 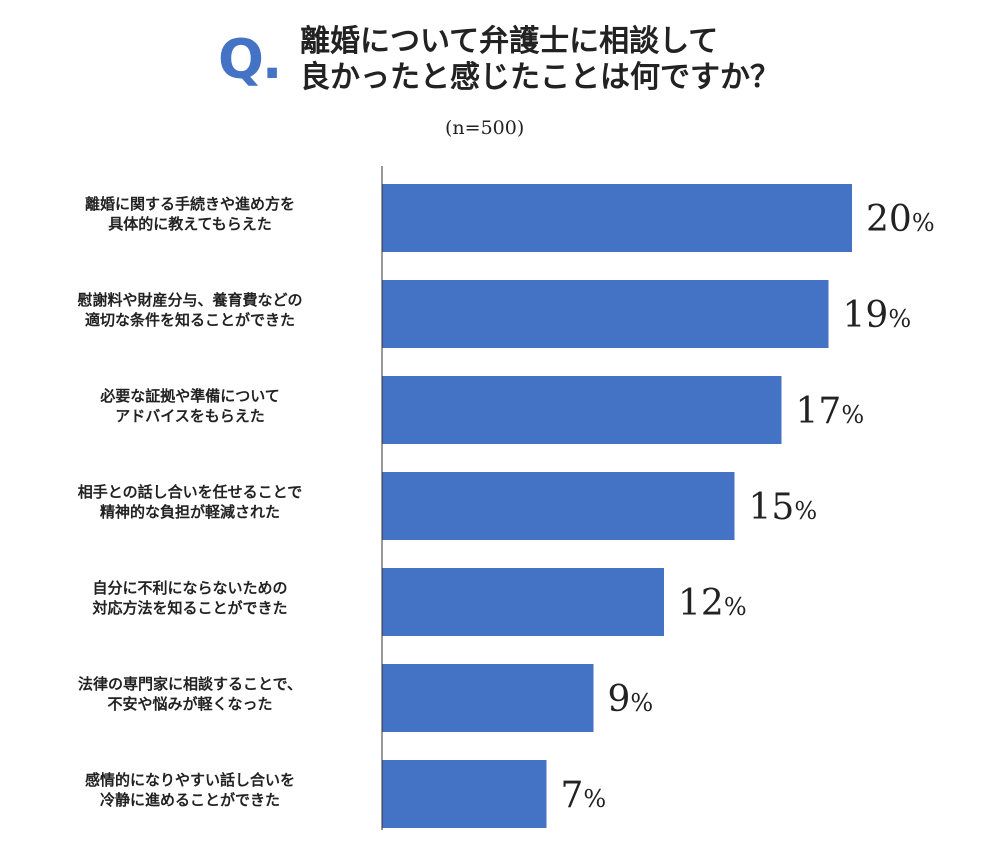 I want to click on category-label-3-line-1: 必要な証拠や準備について, so click(x=189, y=396).